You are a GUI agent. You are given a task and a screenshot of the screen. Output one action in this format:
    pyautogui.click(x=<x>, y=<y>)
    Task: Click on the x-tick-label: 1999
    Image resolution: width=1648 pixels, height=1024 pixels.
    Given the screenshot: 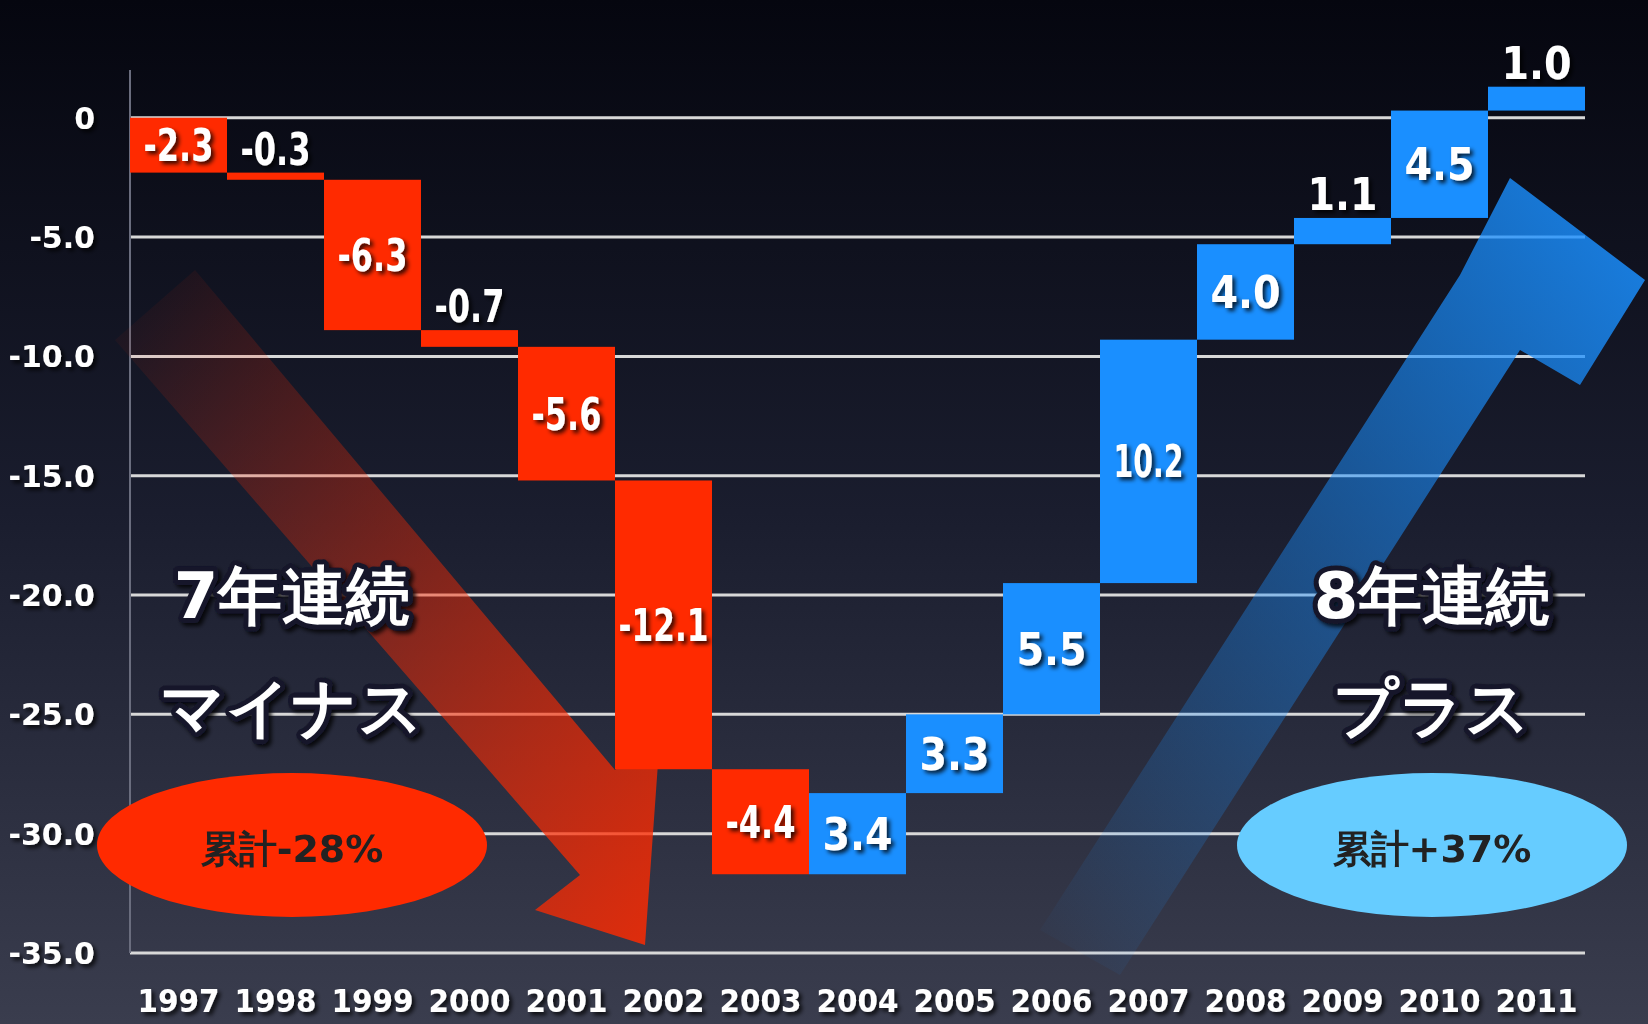 What is the action you would take?
    pyautogui.click(x=376, y=1001)
    